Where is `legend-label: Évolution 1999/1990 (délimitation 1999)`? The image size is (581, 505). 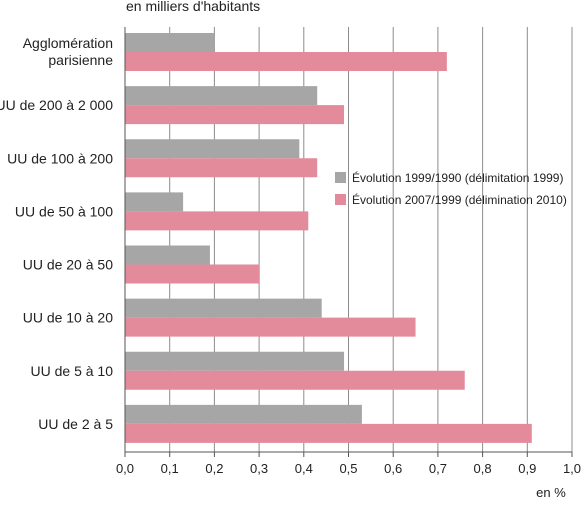
legend-label: Évolution 1999/1990 (délimitation 1999) is located at coordinates (457, 177).